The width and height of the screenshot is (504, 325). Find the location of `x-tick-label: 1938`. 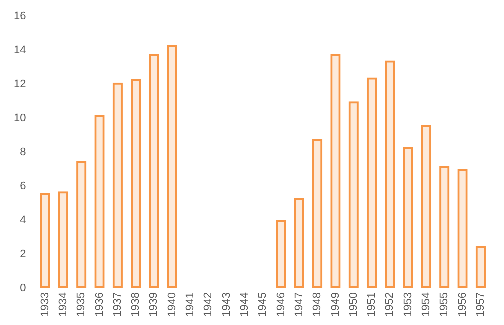

x-tick-label: 1938 is located at coordinates (136, 305).